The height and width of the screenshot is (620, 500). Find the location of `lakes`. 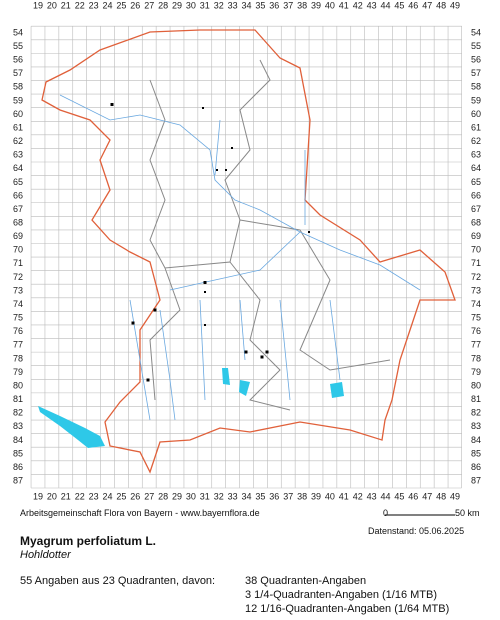

lakes is located at coordinates (283, 383).